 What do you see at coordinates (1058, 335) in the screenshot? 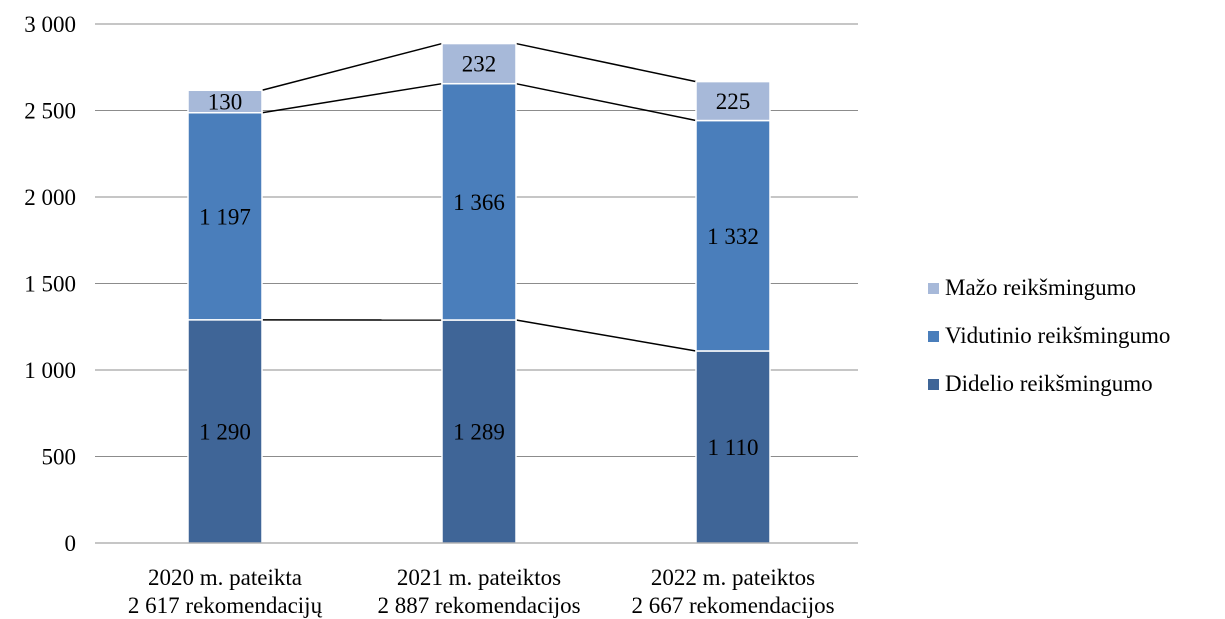
I see `legend-label: Vidutinio reikšmingumo` at bounding box center [1058, 335].